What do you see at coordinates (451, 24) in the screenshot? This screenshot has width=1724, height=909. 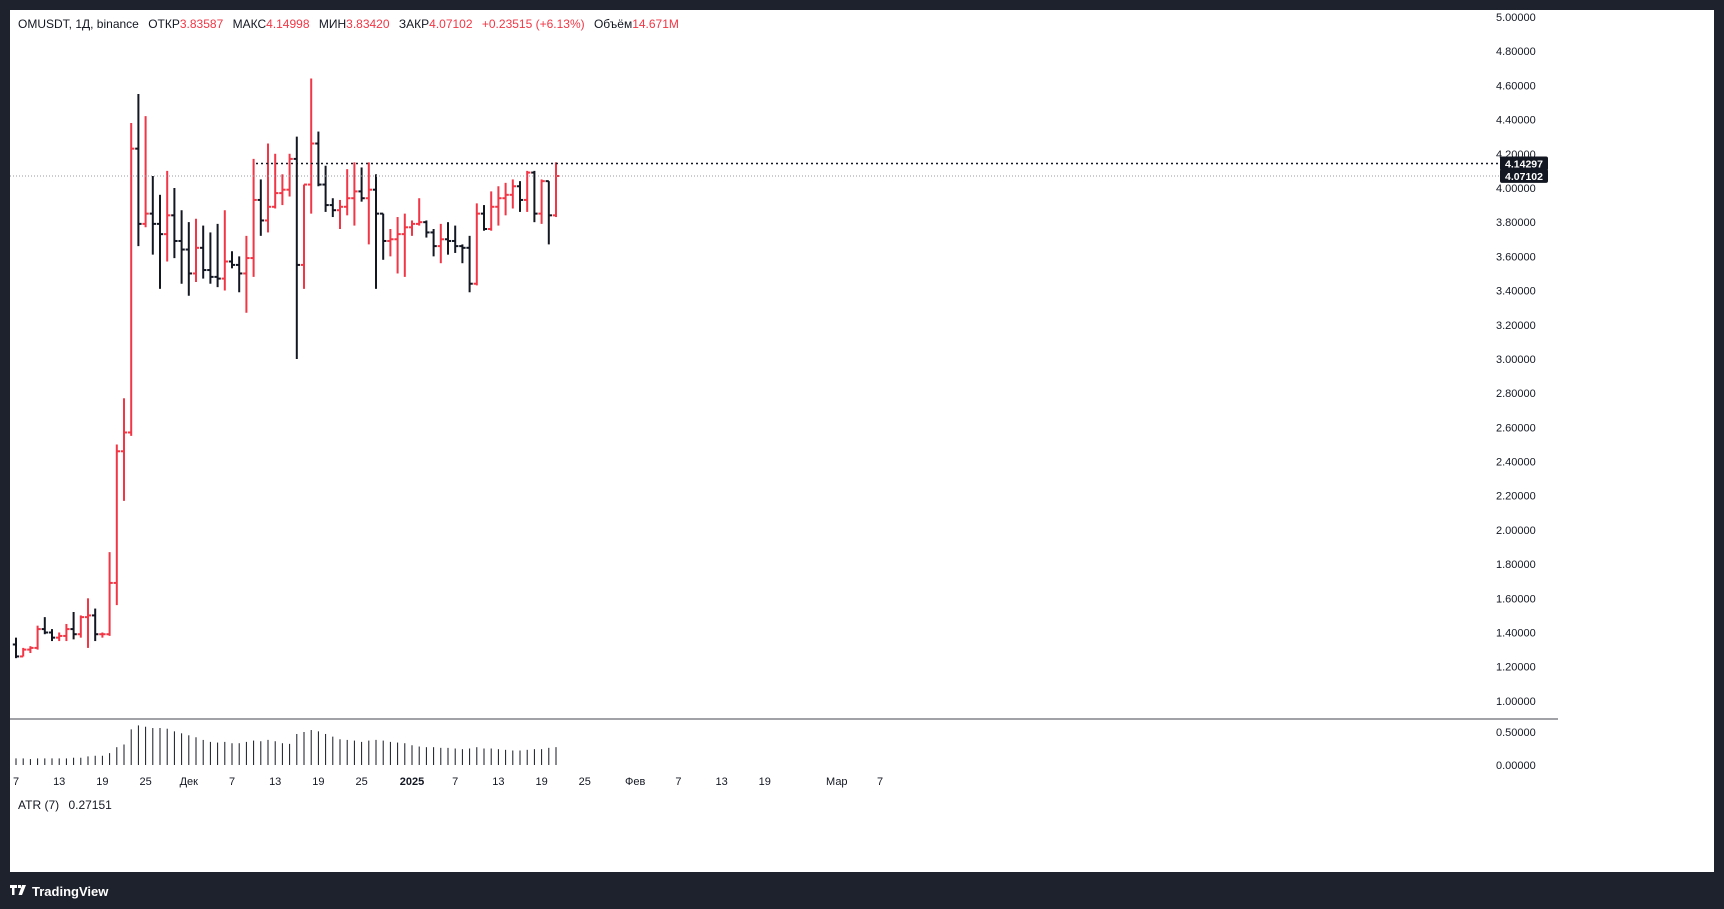 I see `close-value: 4.07102` at bounding box center [451, 24].